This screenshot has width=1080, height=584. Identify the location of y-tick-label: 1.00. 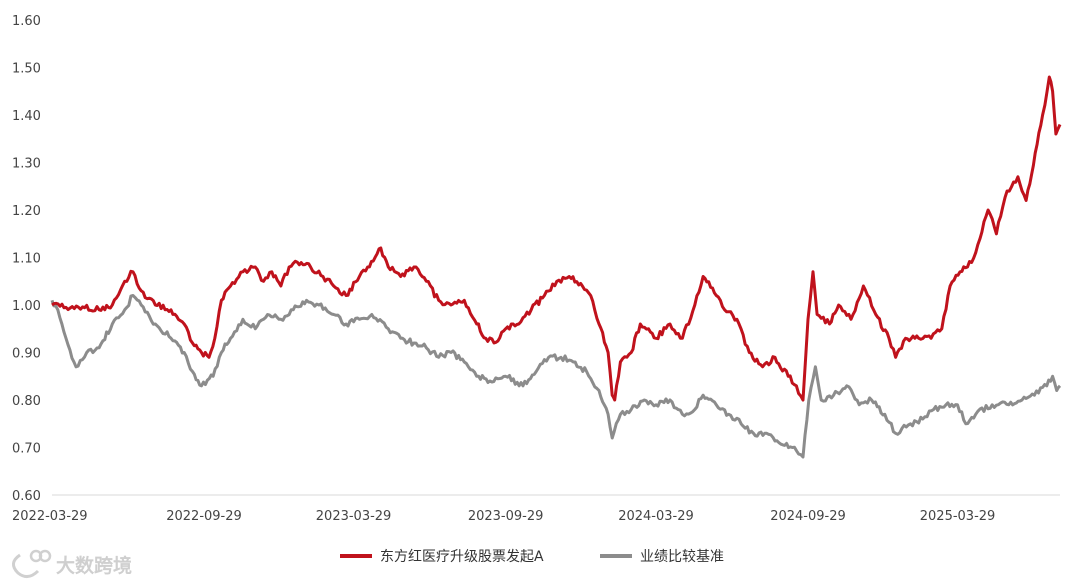
(26, 306).